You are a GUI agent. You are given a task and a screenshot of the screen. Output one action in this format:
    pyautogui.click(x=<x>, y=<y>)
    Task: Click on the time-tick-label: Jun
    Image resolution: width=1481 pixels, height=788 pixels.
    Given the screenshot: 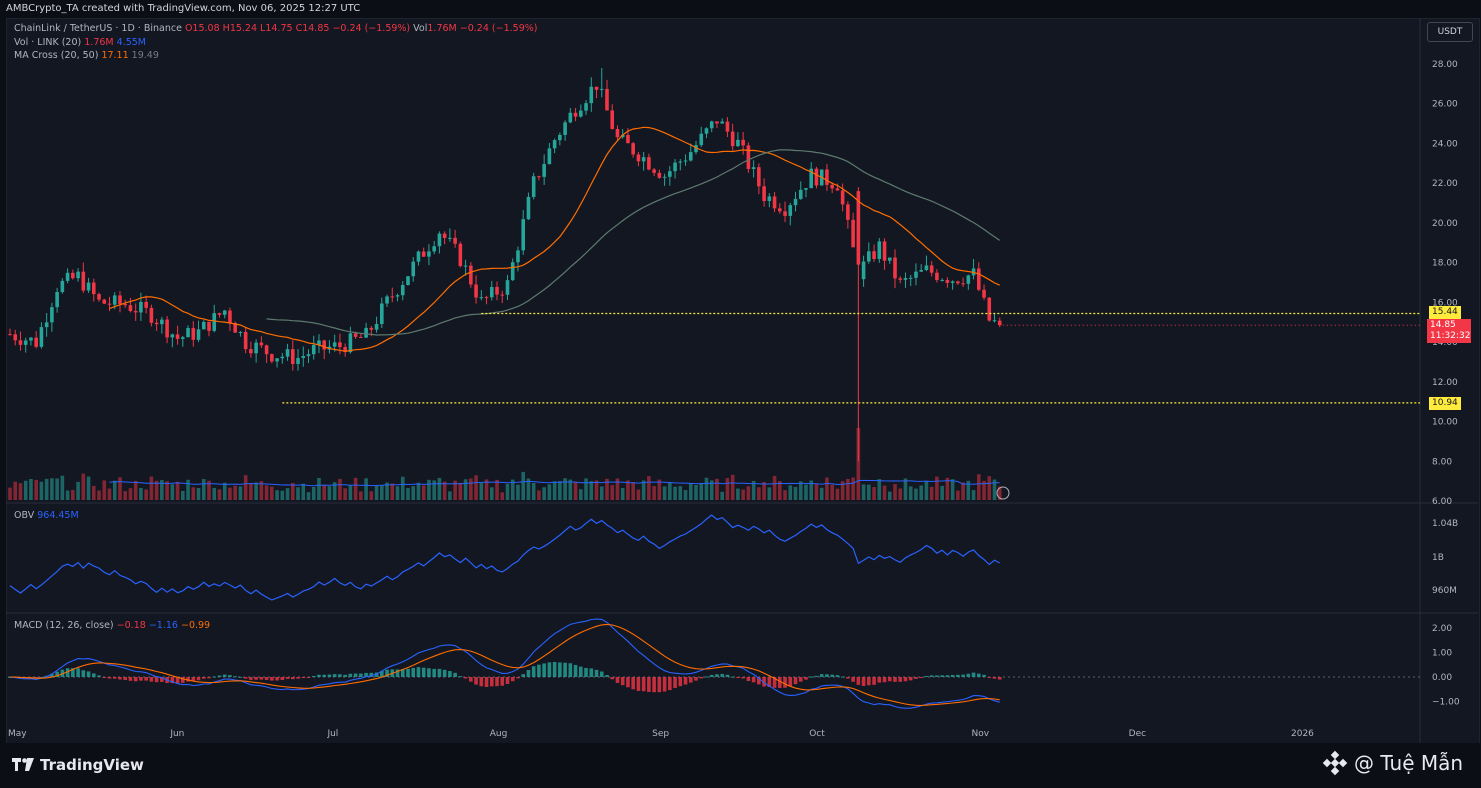 What is the action you would take?
    pyautogui.click(x=176, y=734)
    